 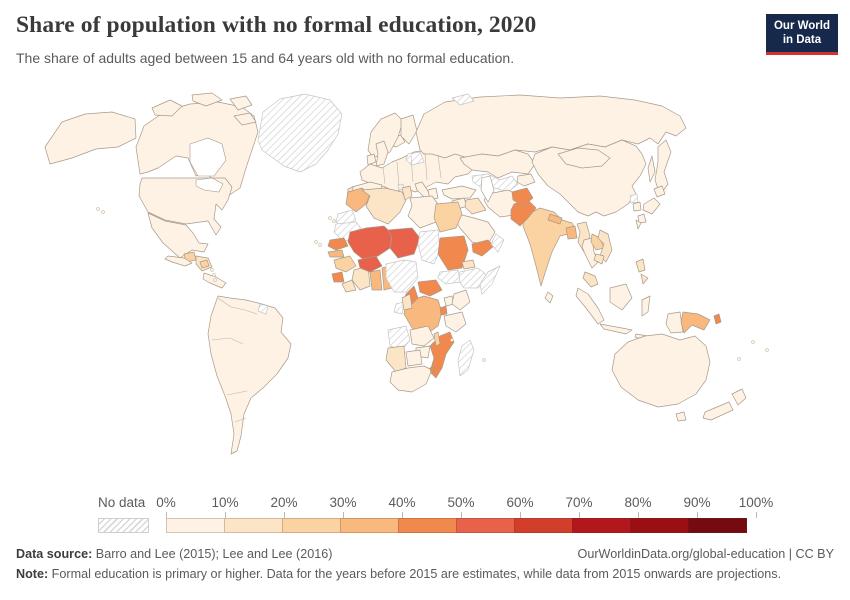 What do you see at coordinates (461, 300) in the screenshot?
I see `country-kenya` at bounding box center [461, 300].